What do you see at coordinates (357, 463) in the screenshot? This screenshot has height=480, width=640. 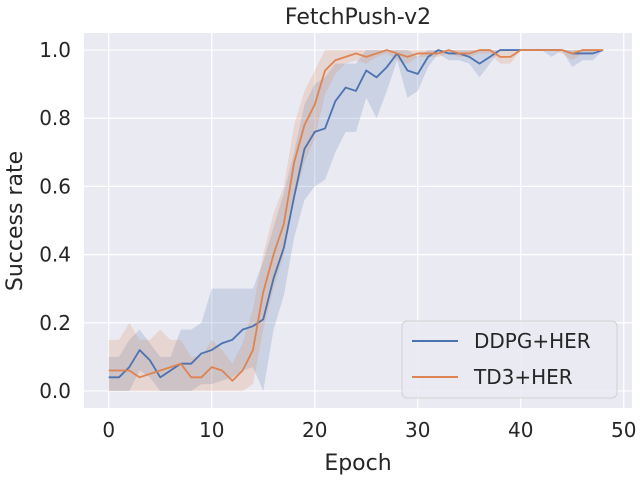 I see `x-axis-title: Epoch` at bounding box center [357, 463].